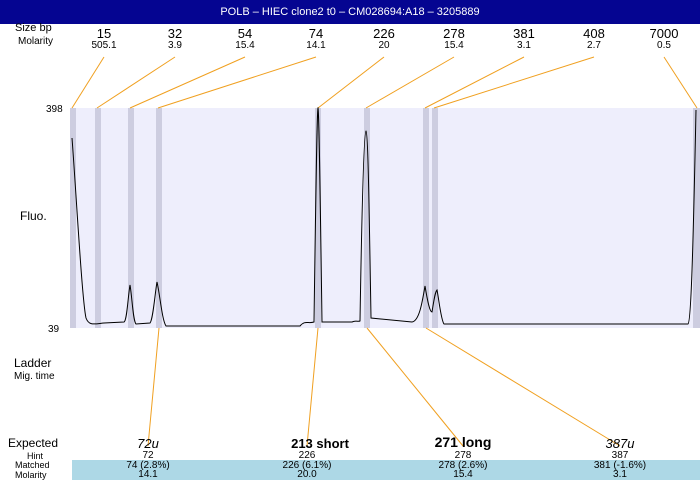 Image resolution: width=700 pixels, height=480 pixels. I want to click on ladder-size-32: 32, so click(175, 33).